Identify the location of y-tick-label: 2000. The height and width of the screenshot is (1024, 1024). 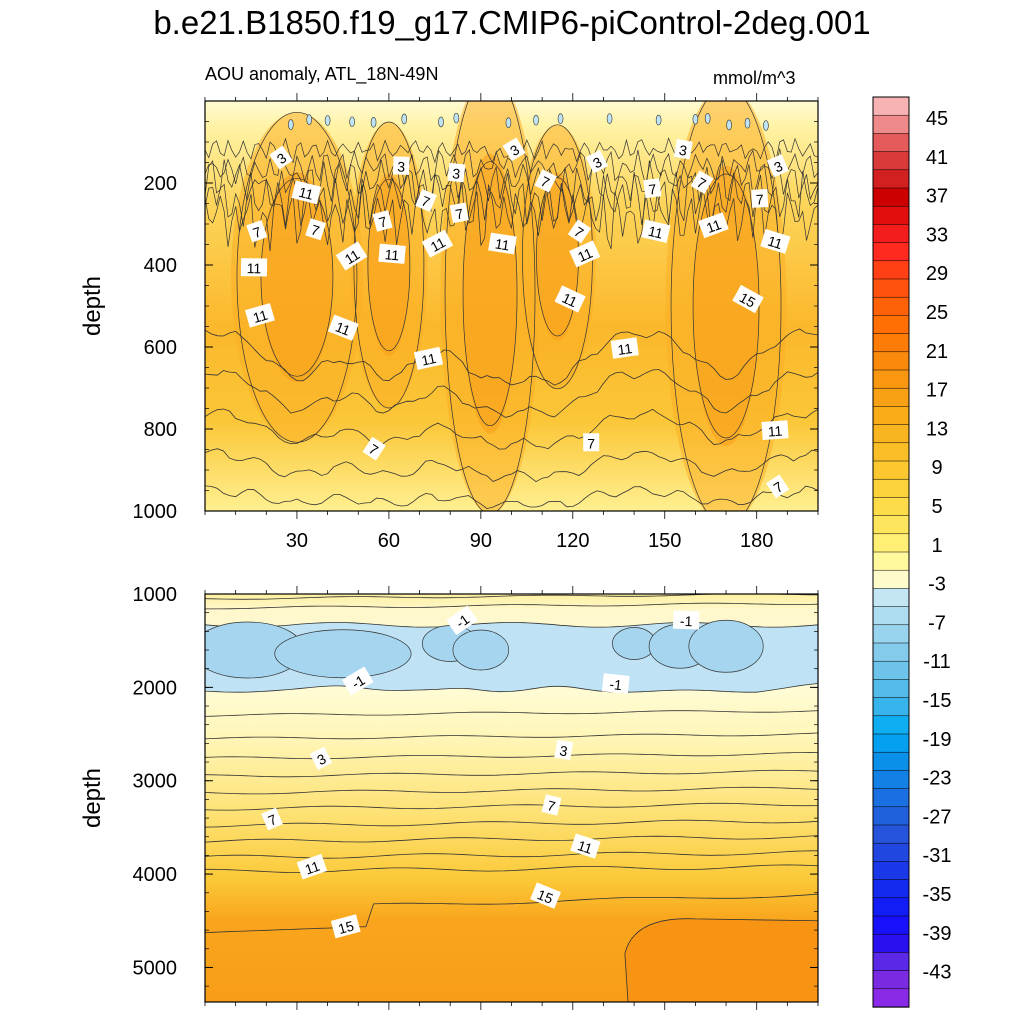
(155, 688).